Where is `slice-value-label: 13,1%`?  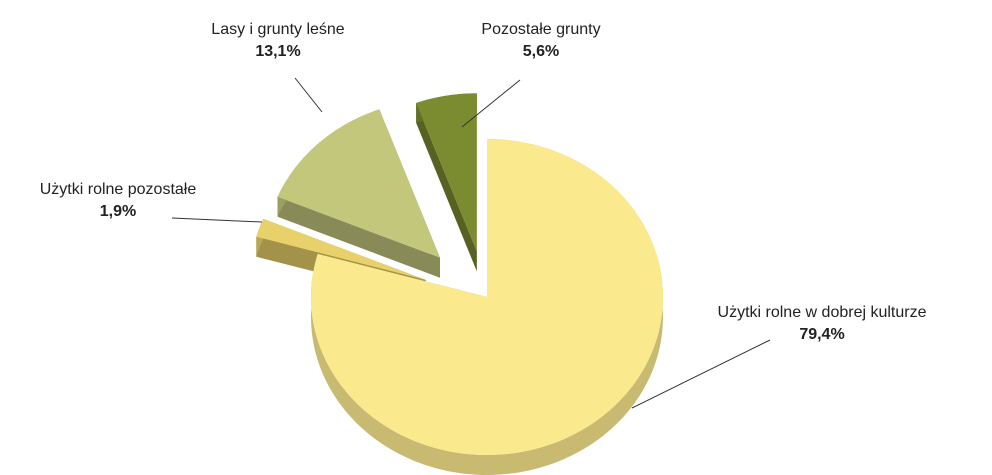 slice-value-label: 13,1% is located at coordinates (277, 51).